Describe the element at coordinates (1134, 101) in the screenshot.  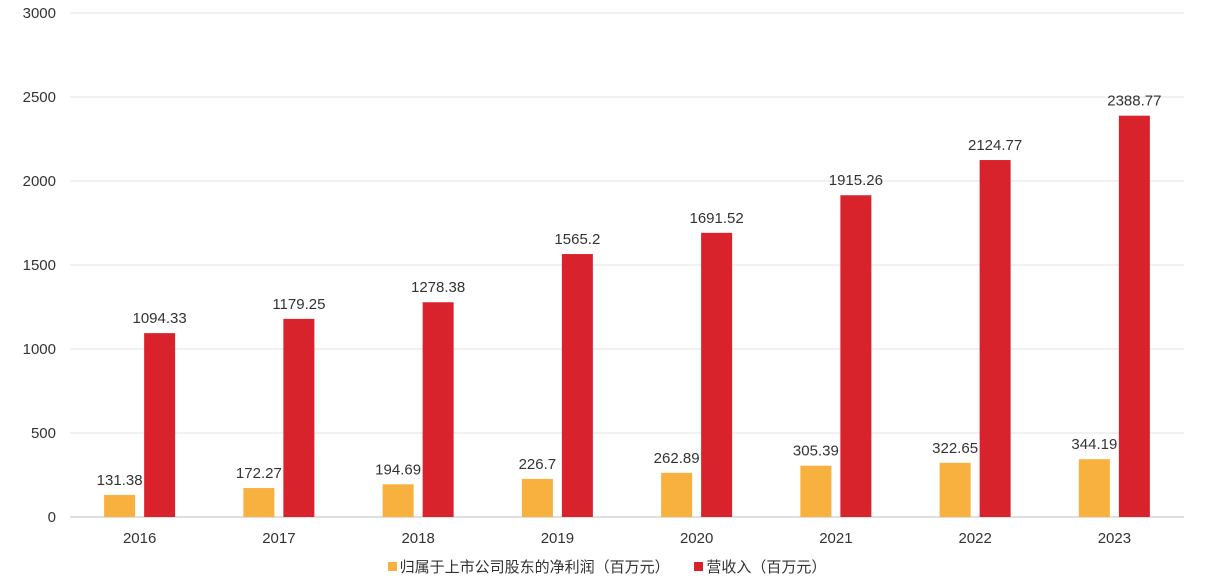
I see `data-label-revenue: 2388.77` at that location.